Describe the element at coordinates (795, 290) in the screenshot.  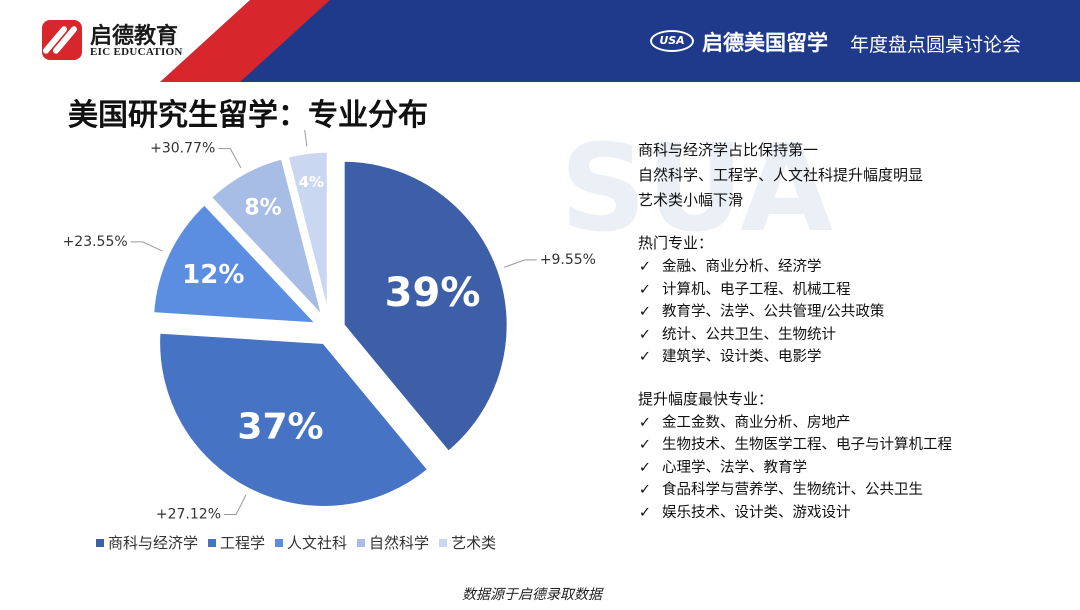
I see `hot-major-item: ✓ 计算机、电子工程、机械工程` at that location.